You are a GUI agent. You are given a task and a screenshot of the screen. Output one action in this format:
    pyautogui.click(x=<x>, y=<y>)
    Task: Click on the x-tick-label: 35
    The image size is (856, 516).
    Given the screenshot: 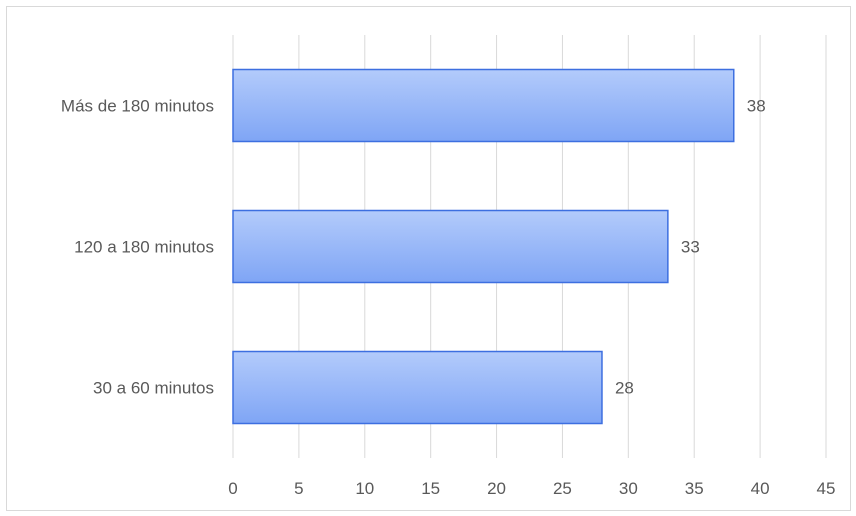 What is the action you would take?
    pyautogui.click(x=694, y=488)
    